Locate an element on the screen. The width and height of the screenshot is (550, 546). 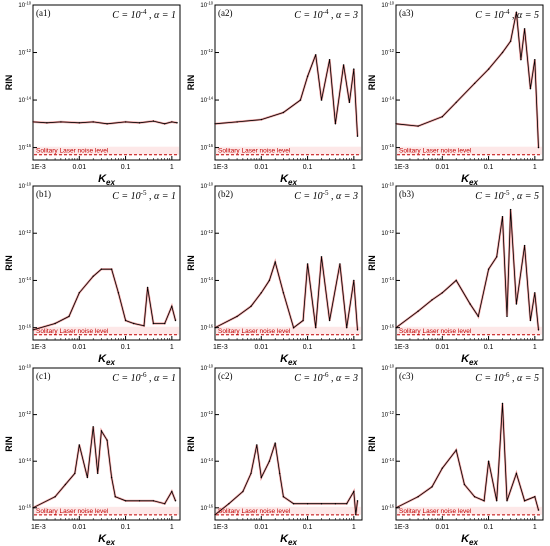
x-axis-label: Kex is located at coordinates (106, 180).